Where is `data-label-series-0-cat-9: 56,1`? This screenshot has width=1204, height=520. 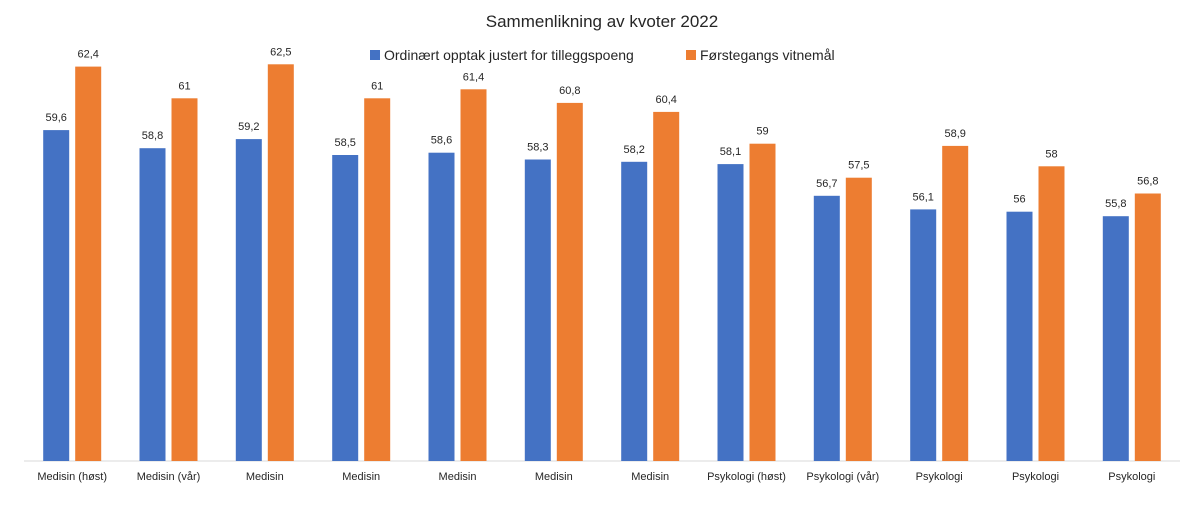 data-label-series-0-cat-9: 56,1 is located at coordinates (922, 197).